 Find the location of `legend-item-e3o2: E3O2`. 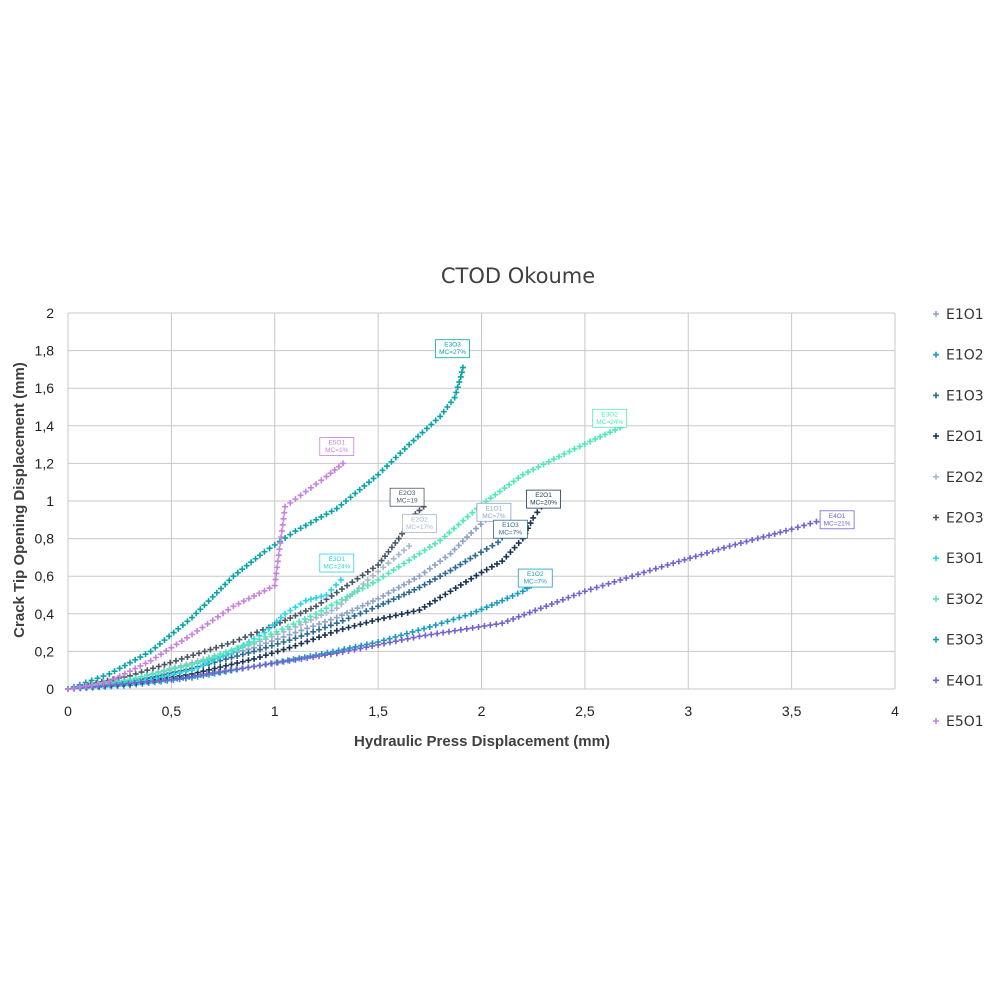

legend-item-e3o2: E3O2 is located at coordinates (958, 600).